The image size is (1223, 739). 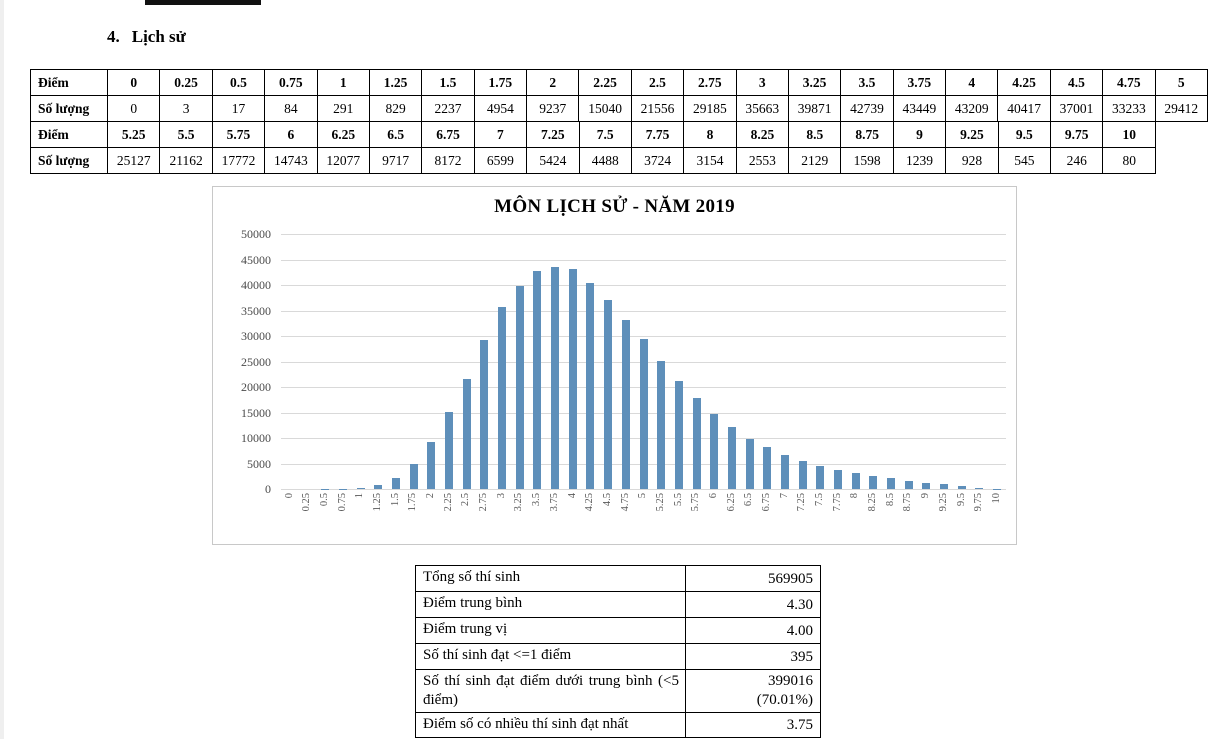 I want to click on count-cell: 9237, so click(x=552, y=108).